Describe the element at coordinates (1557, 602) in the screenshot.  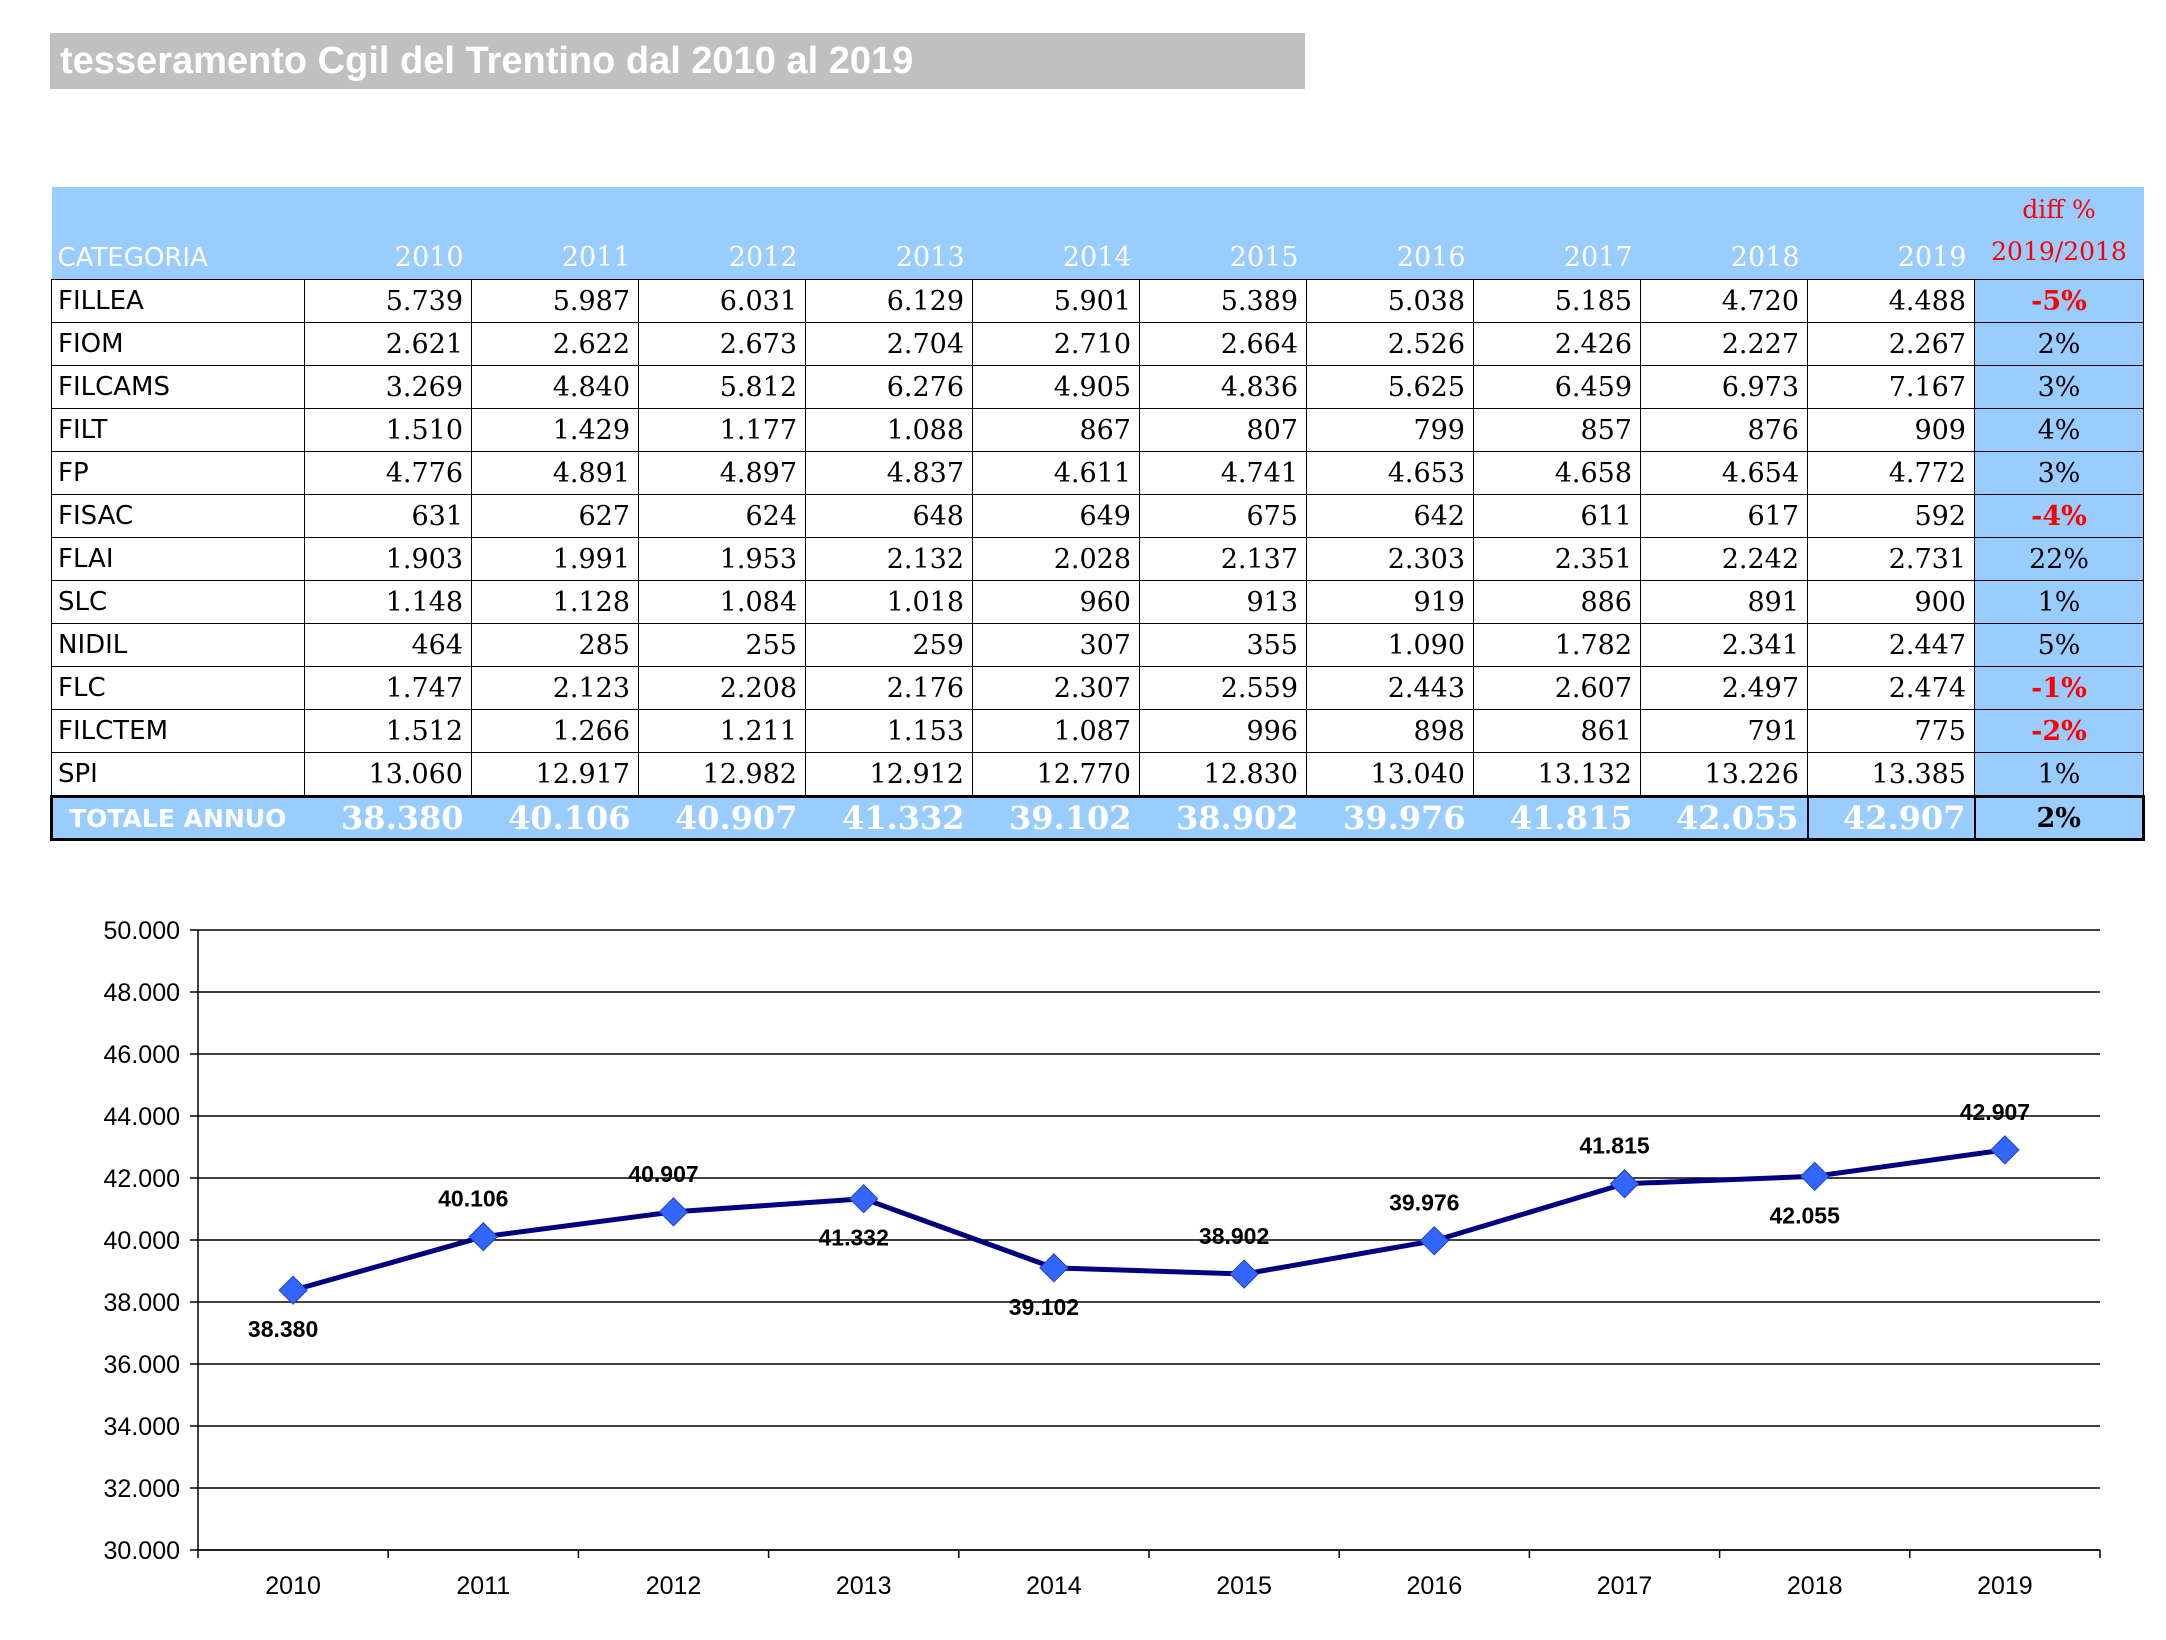
I see `member-count: 886` at that location.